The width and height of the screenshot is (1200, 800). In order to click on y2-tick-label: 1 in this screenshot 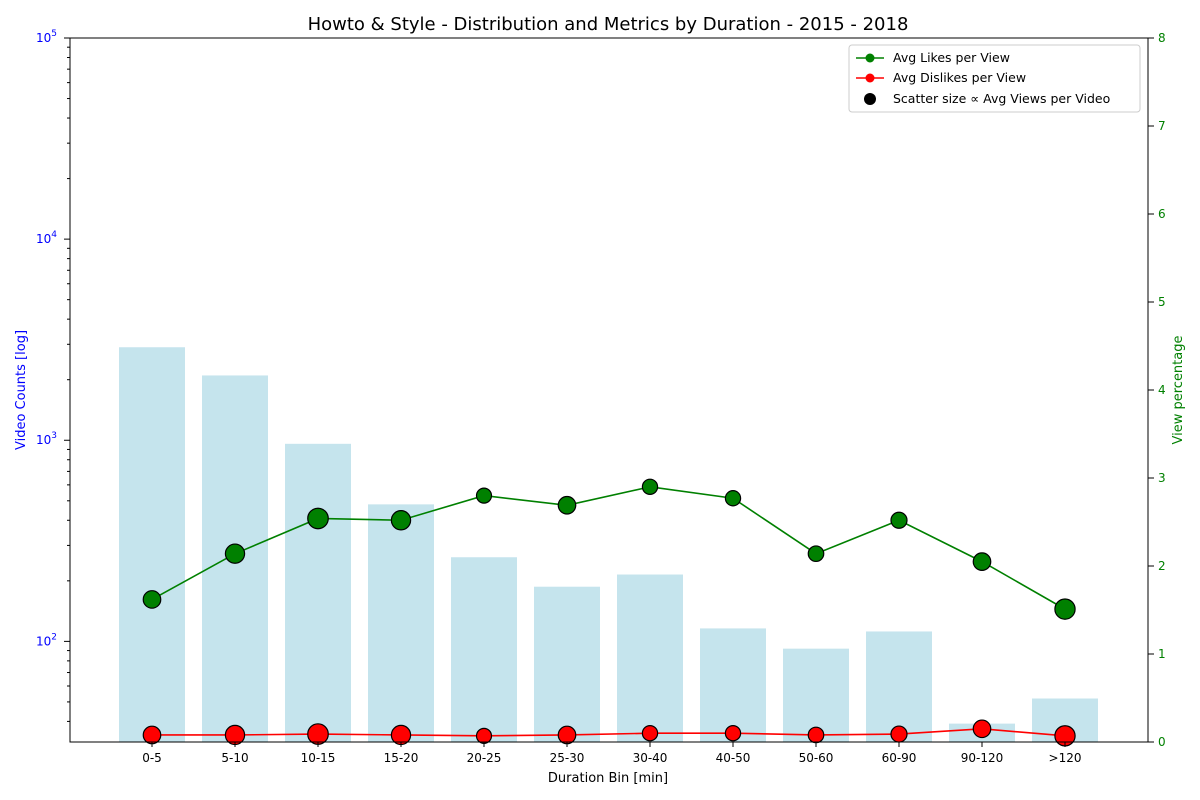, I will do `click(1162, 654)`.